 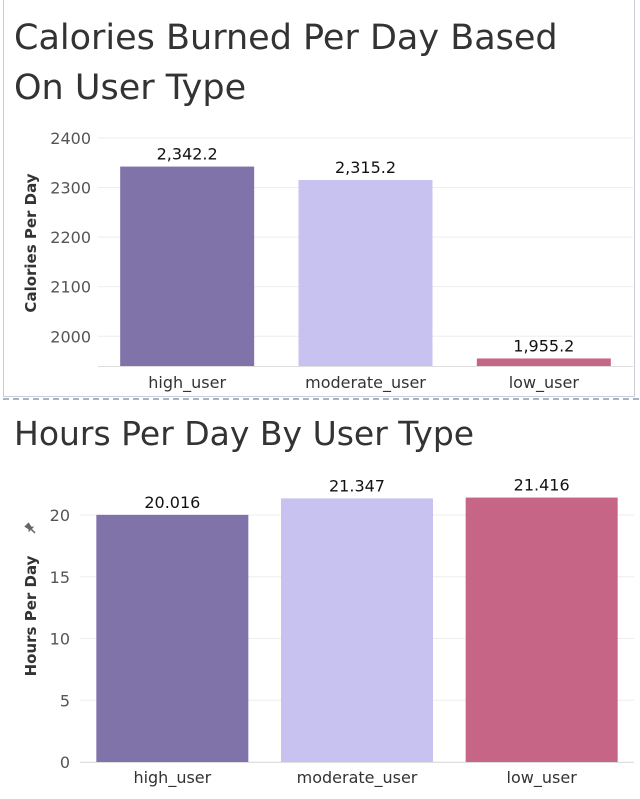 What do you see at coordinates (65, 700) in the screenshot?
I see `y-tick-label: 5` at bounding box center [65, 700].